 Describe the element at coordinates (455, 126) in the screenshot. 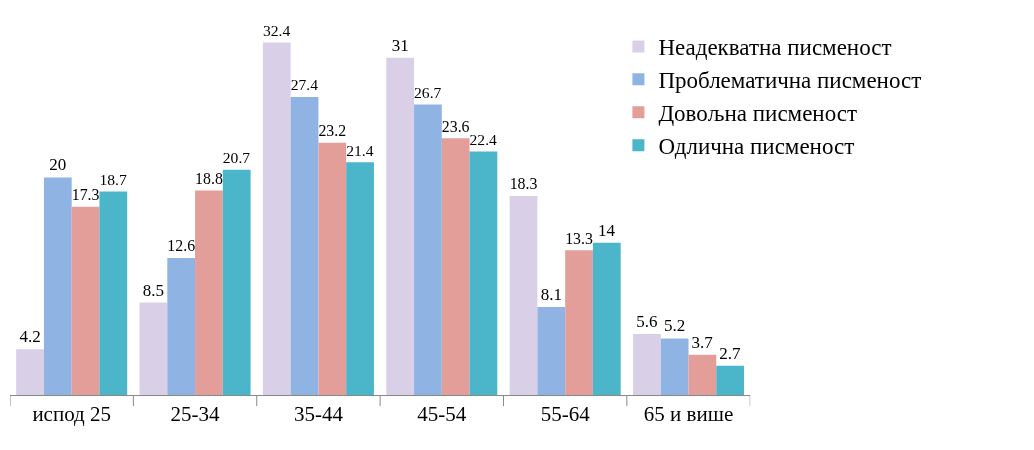

I see `data-label: 23.6` at that location.